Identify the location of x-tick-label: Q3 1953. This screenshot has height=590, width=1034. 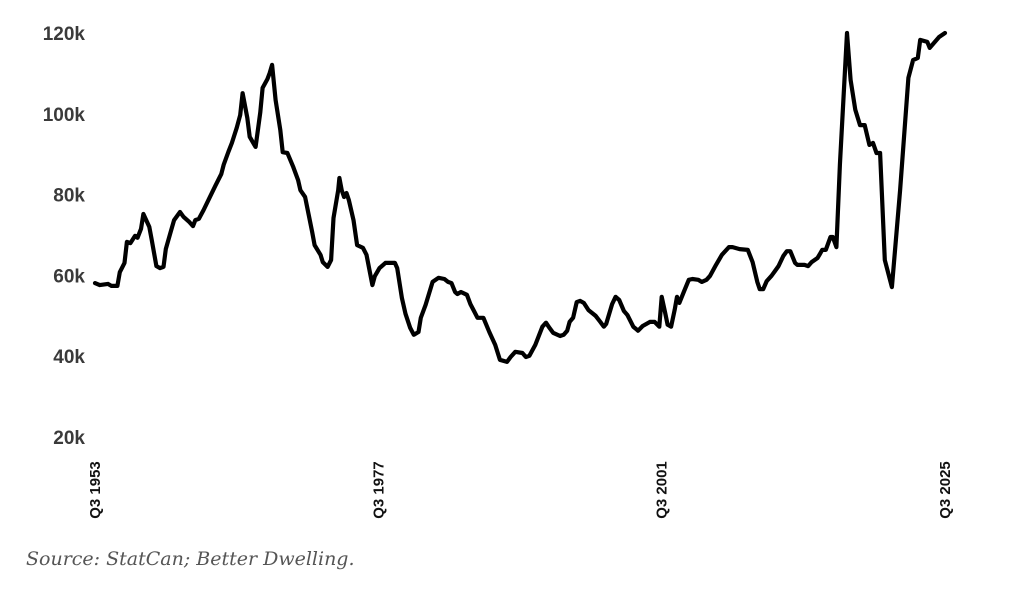
(95, 490).